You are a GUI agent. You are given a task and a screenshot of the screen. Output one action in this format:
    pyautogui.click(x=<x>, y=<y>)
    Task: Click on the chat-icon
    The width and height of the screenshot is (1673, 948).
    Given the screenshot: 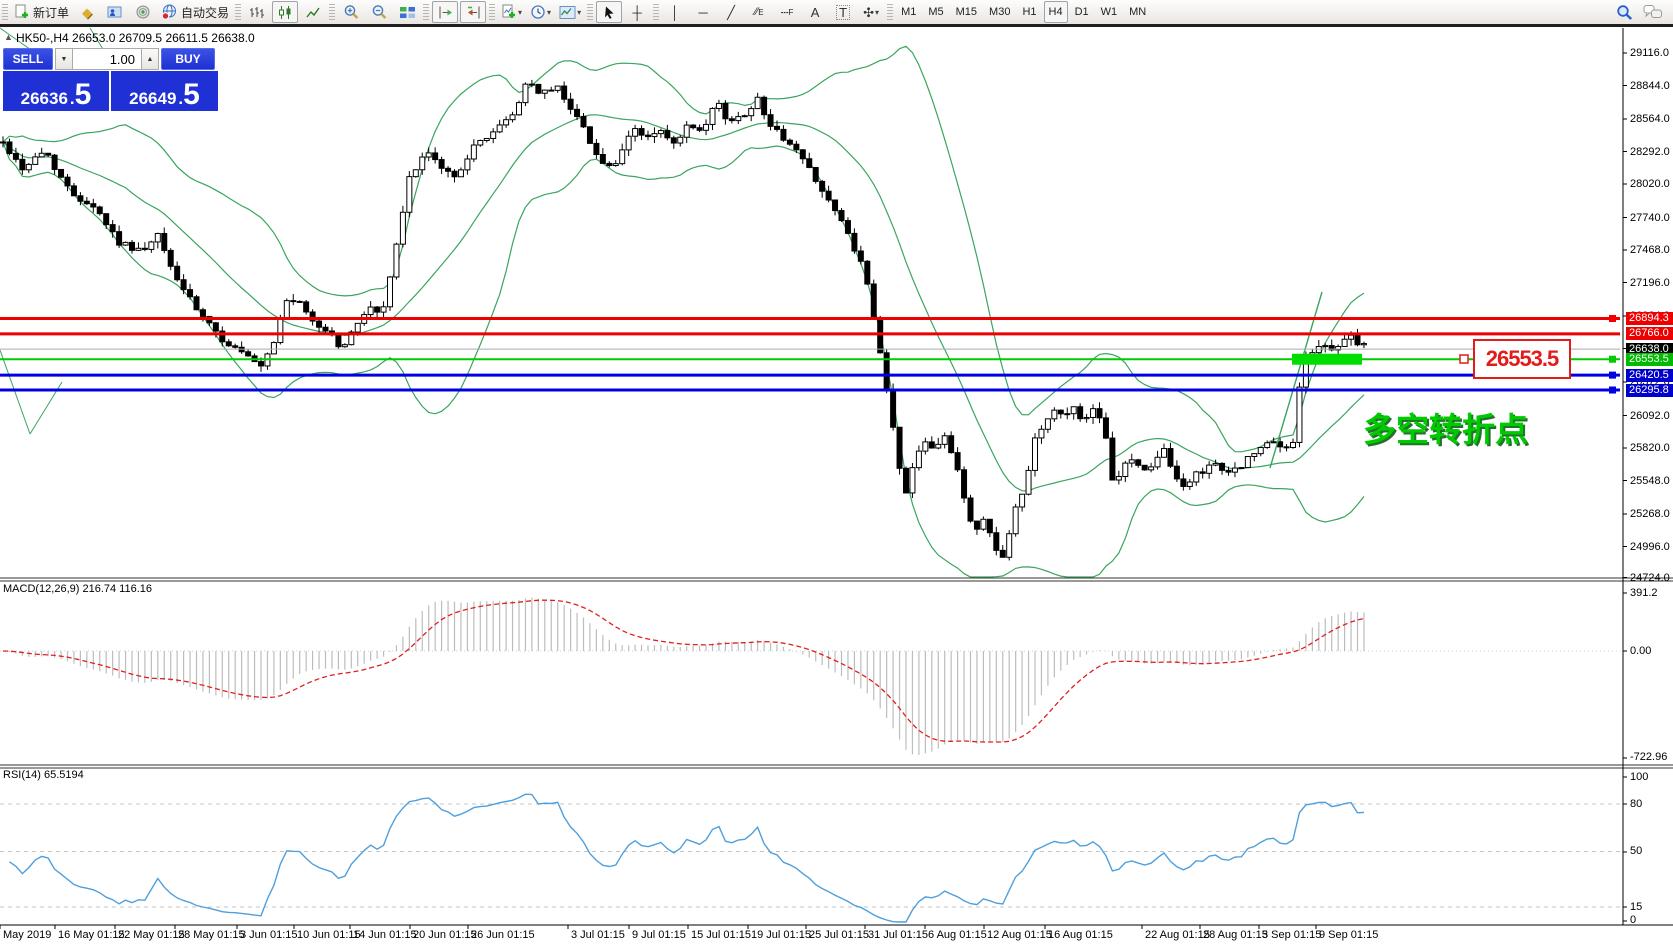 What is the action you would take?
    pyautogui.click(x=1652, y=11)
    